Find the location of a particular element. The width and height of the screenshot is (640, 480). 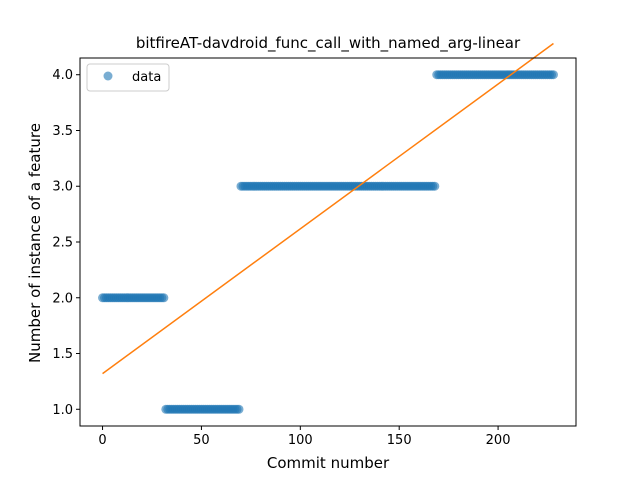

x-tick-label: 200 is located at coordinates (498, 440).